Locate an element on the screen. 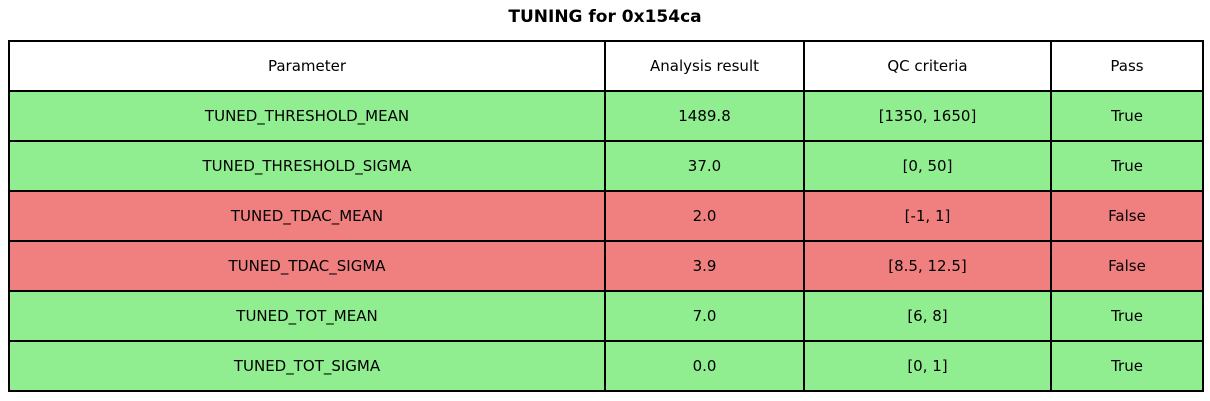  cell-analysis-result: 3.9 is located at coordinates (704, 266).